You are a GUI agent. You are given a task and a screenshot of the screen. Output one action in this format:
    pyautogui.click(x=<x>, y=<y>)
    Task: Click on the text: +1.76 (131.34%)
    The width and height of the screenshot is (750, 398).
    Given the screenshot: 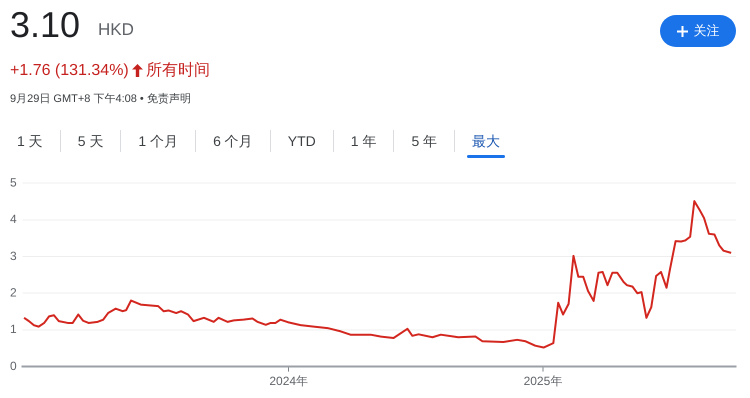 What is the action you would take?
    pyautogui.click(x=69, y=71)
    